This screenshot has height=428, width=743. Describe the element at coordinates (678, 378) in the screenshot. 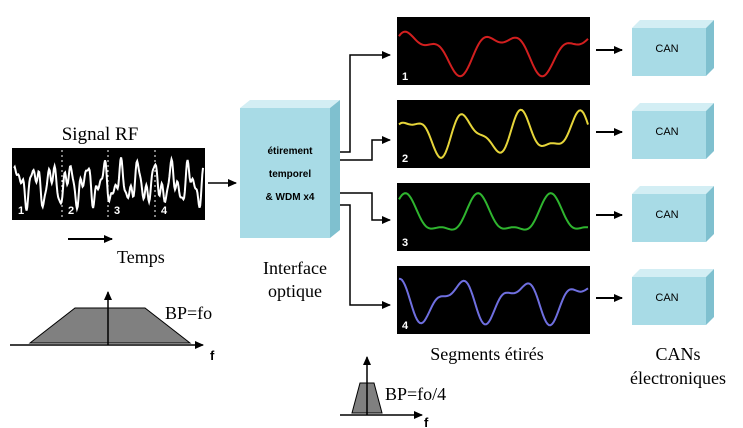

I see `adc-caption-line-2: électroniques` at that location.